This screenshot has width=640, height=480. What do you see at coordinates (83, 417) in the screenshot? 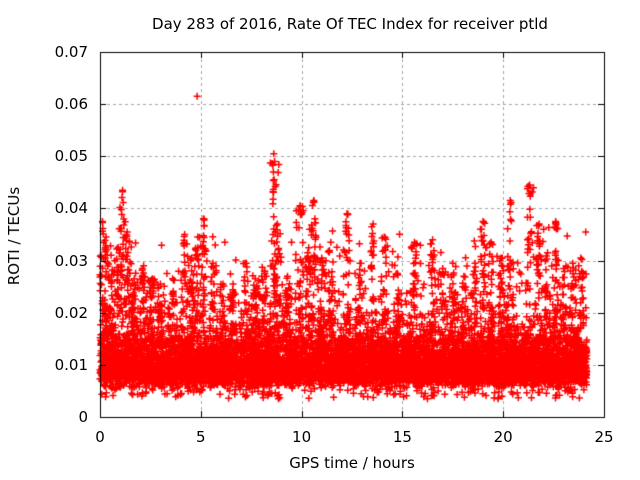
I see `y-tick-label: 0` at bounding box center [83, 417].